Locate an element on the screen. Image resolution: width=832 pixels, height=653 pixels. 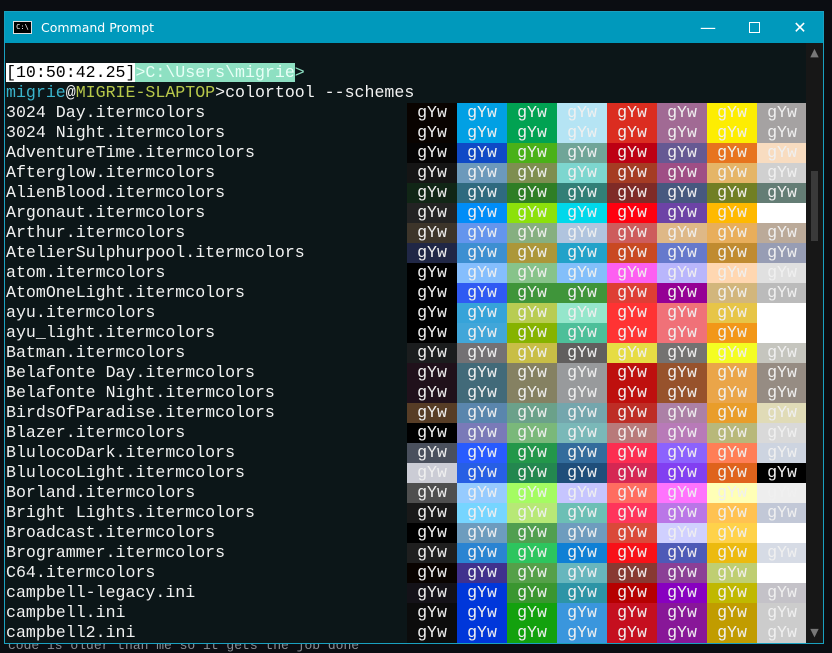
scroll-up-icon: ▲ is located at coordinates (814, 52).